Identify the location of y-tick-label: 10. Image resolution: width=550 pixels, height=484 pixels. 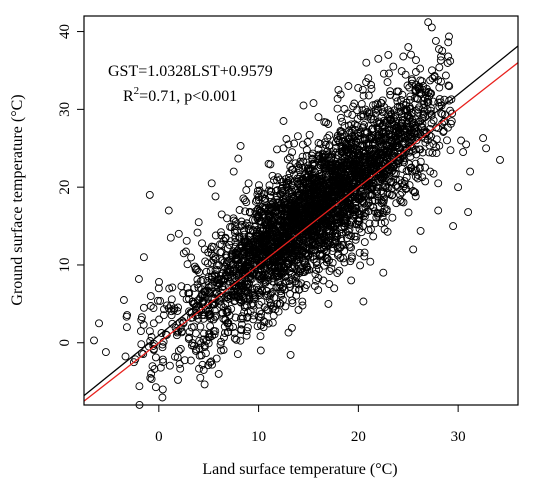
(65, 264).